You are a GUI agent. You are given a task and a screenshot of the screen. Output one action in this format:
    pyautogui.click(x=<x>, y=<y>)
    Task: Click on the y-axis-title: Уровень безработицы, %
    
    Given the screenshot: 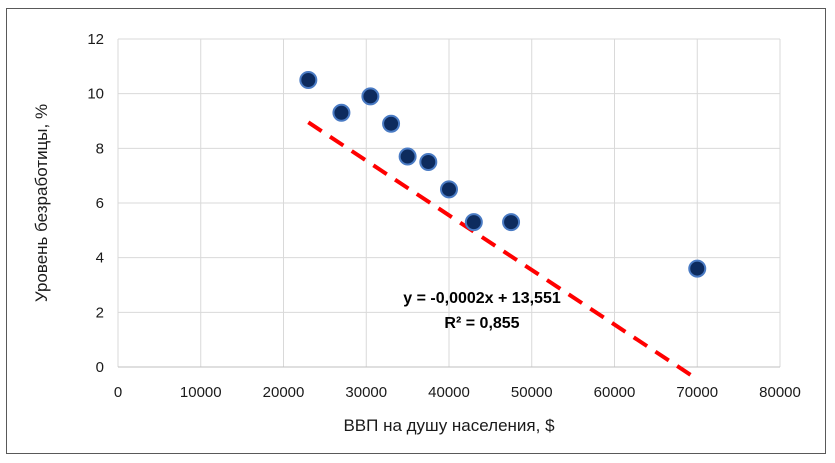 What is the action you would take?
    pyautogui.click(x=41, y=203)
    